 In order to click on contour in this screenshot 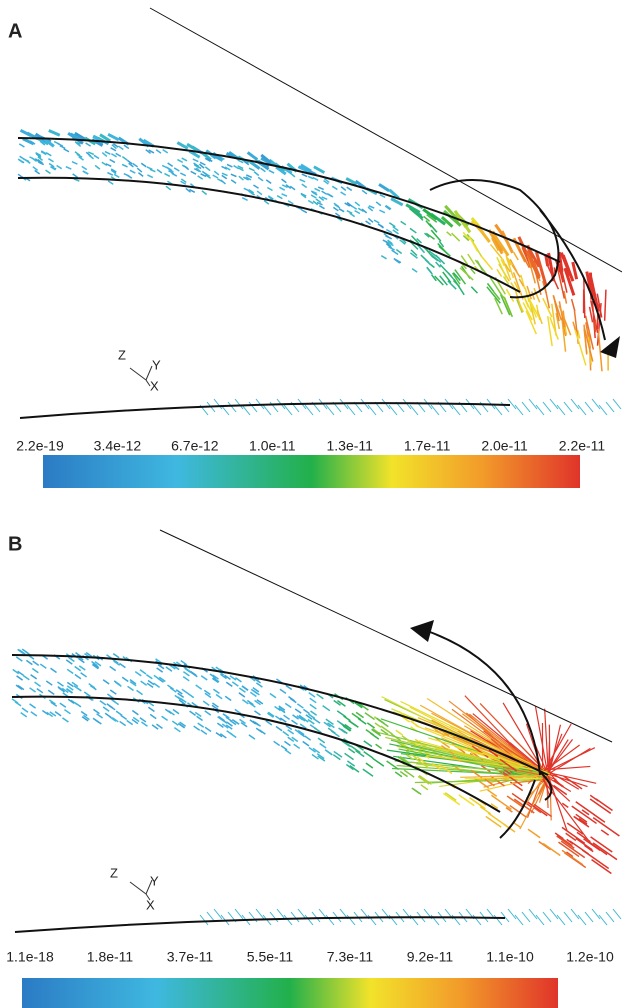, I will do `click(265, 410)`.